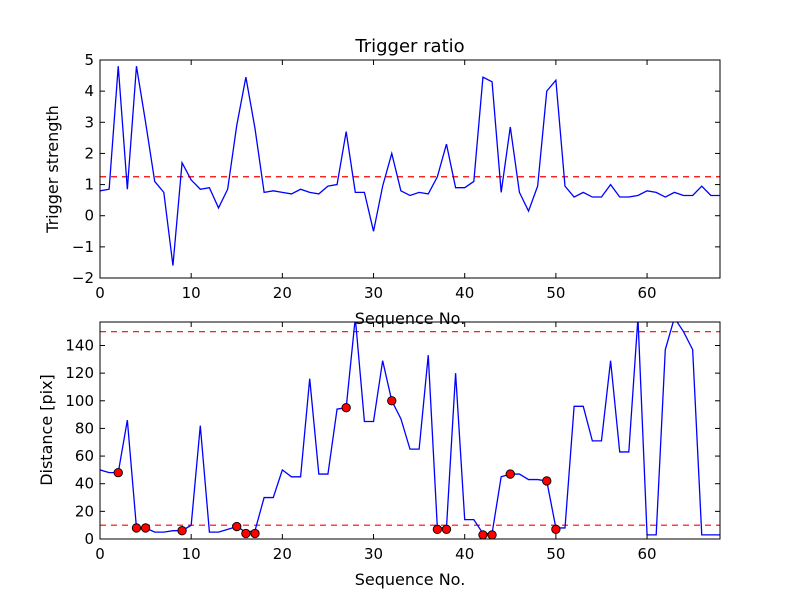 The height and width of the screenshot is (600, 800). Describe the element at coordinates (89, 122) in the screenshot. I see `y-tick-label: 3` at that location.